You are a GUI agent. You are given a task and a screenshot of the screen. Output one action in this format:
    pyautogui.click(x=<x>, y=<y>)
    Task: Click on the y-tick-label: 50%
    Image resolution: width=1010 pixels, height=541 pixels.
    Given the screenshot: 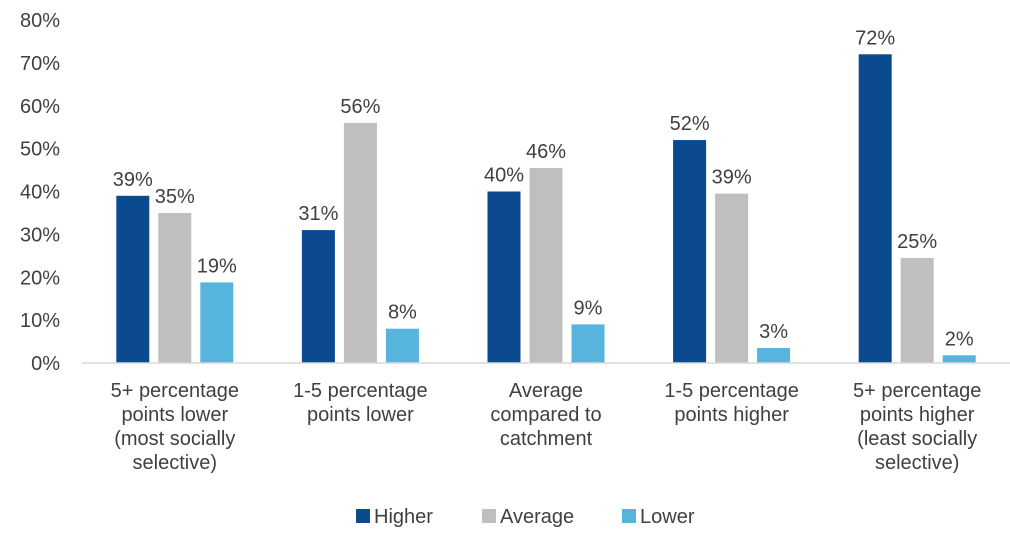 What is the action you would take?
    pyautogui.click(x=40, y=150)
    